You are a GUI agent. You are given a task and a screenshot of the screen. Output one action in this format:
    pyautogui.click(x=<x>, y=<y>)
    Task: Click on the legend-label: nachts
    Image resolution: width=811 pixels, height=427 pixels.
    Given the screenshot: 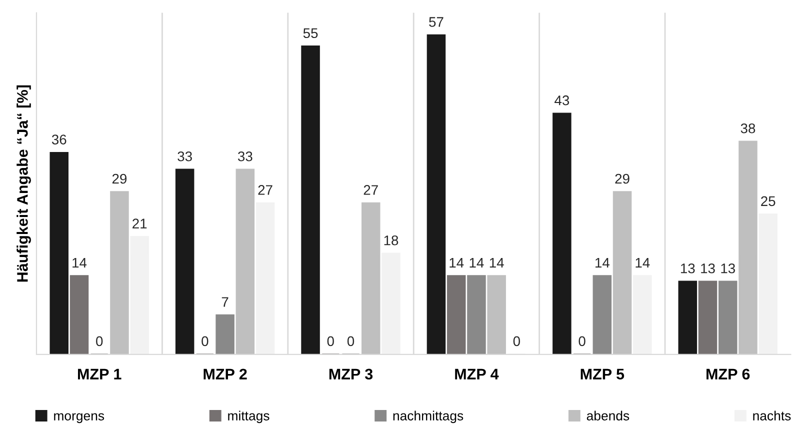 What is the action you would take?
    pyautogui.click(x=772, y=415)
    